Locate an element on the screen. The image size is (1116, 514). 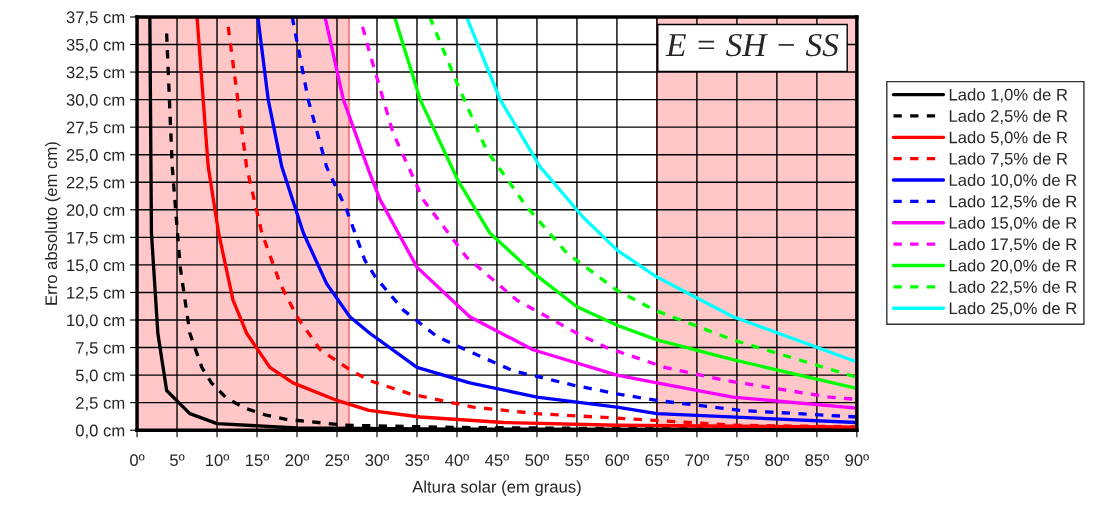
x-tick-label: 25º is located at coordinates (337, 460).